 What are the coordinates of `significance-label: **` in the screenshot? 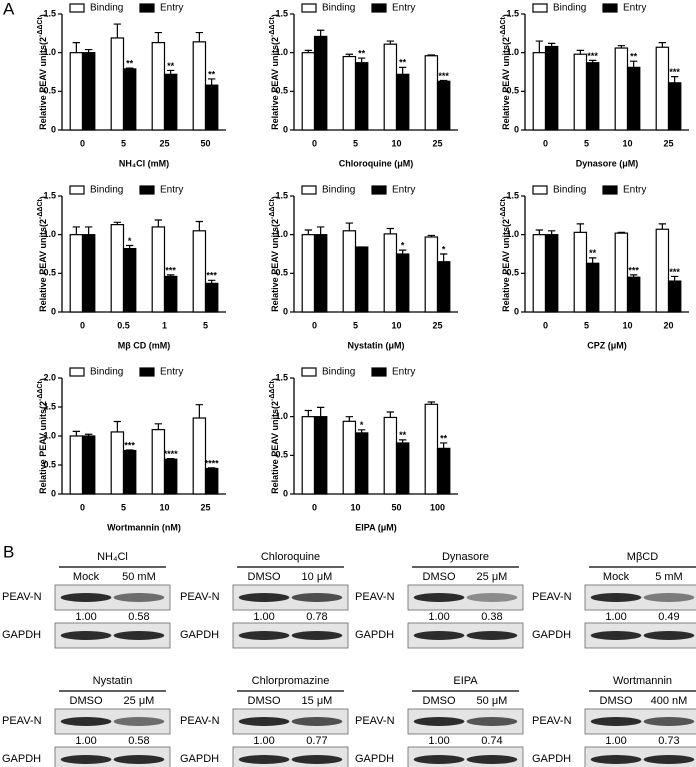 It's located at (444, 438).